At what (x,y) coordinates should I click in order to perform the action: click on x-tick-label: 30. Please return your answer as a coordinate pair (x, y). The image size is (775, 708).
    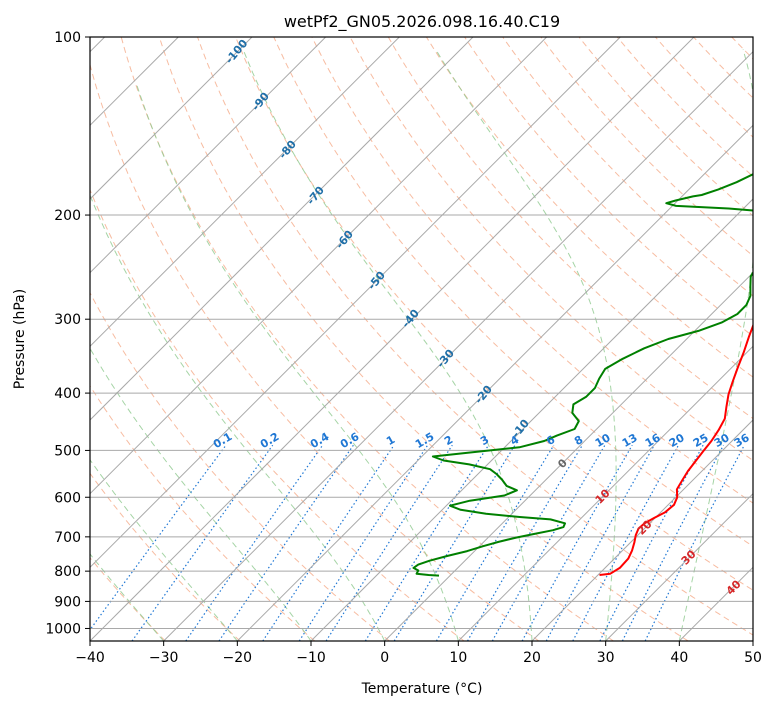
    Looking at the image, I should click on (606, 658).